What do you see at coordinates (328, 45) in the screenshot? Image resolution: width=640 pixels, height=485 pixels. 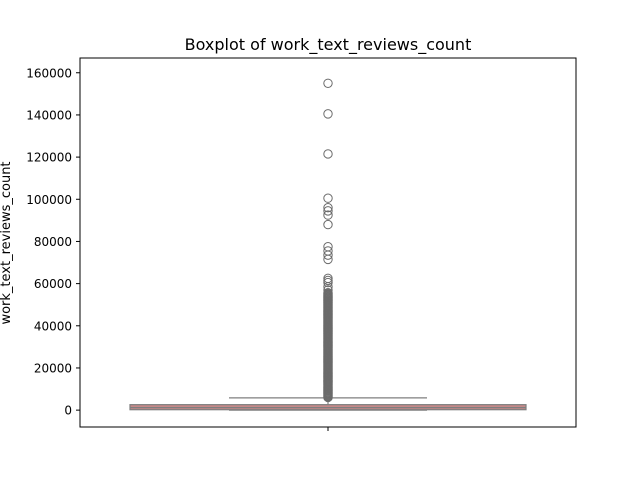 I see `chart-title: Boxplot of work_text_reviews_count` at bounding box center [328, 45].